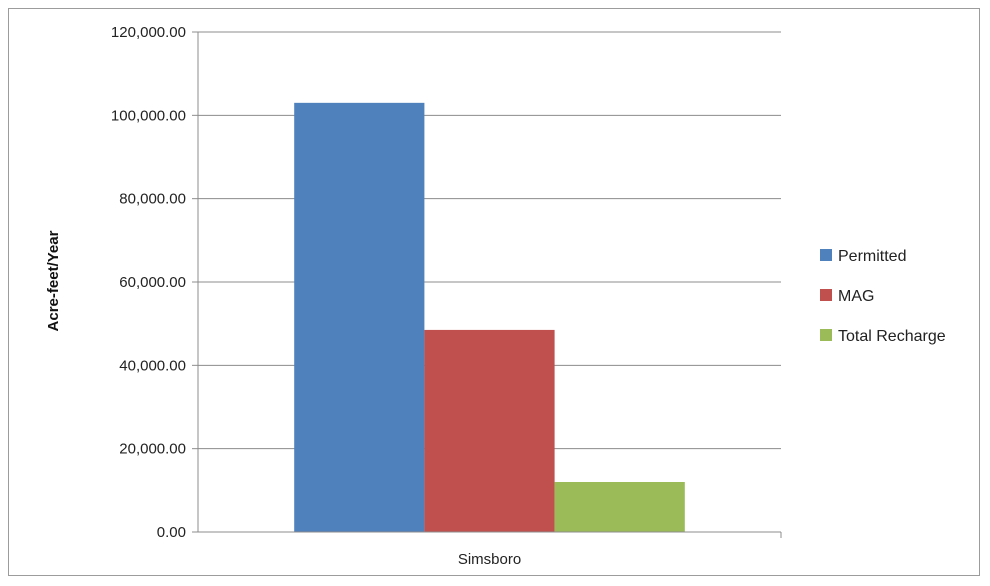  I want to click on y-tick-label: 0.00, so click(171, 532).